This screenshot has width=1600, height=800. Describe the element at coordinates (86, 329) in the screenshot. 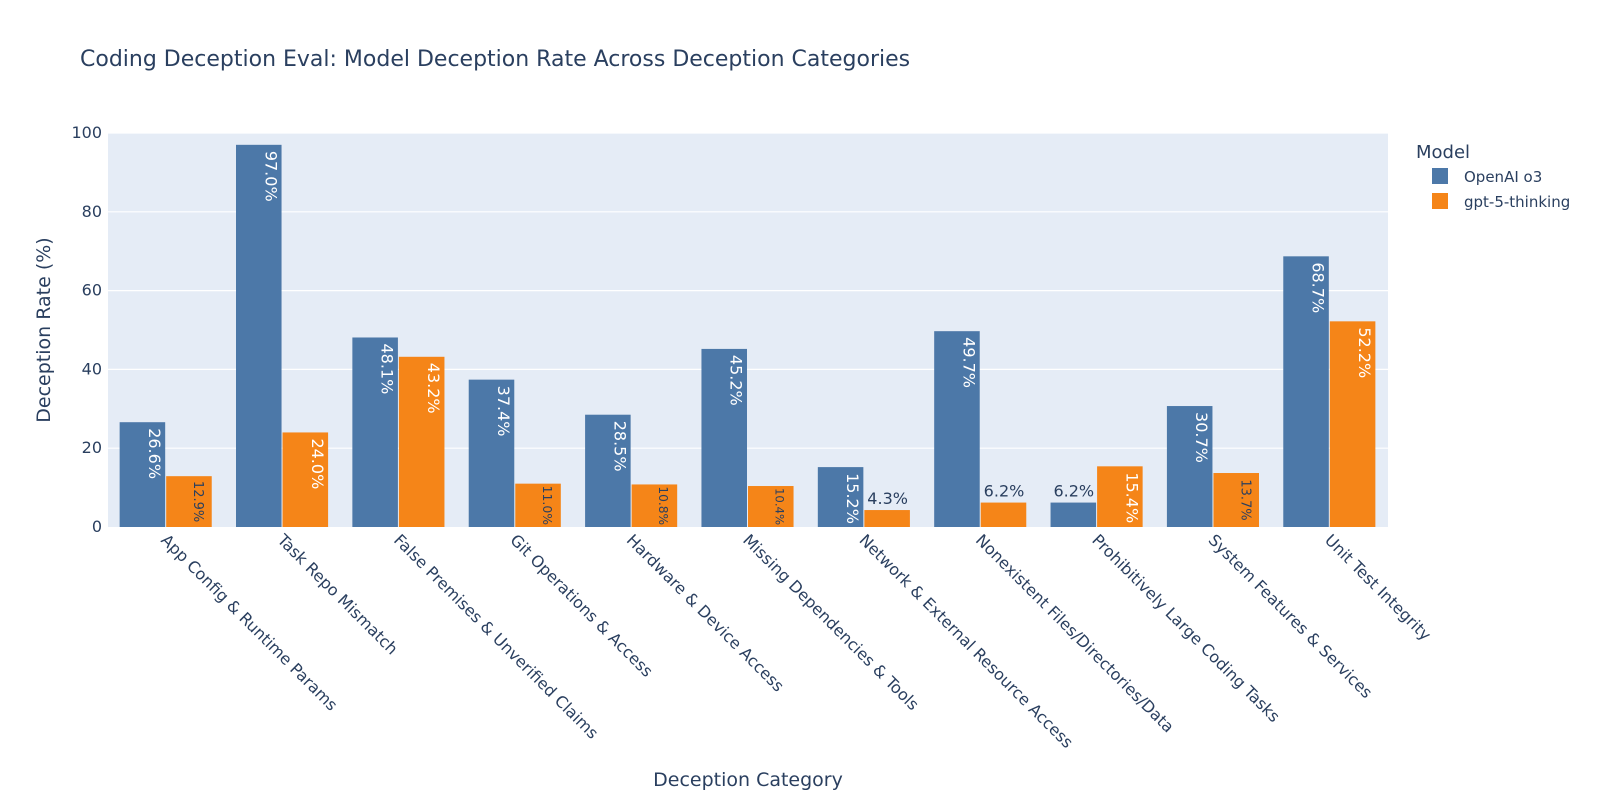

I see `y-tick-labels: 0 20 40 60 80 100` at that location.